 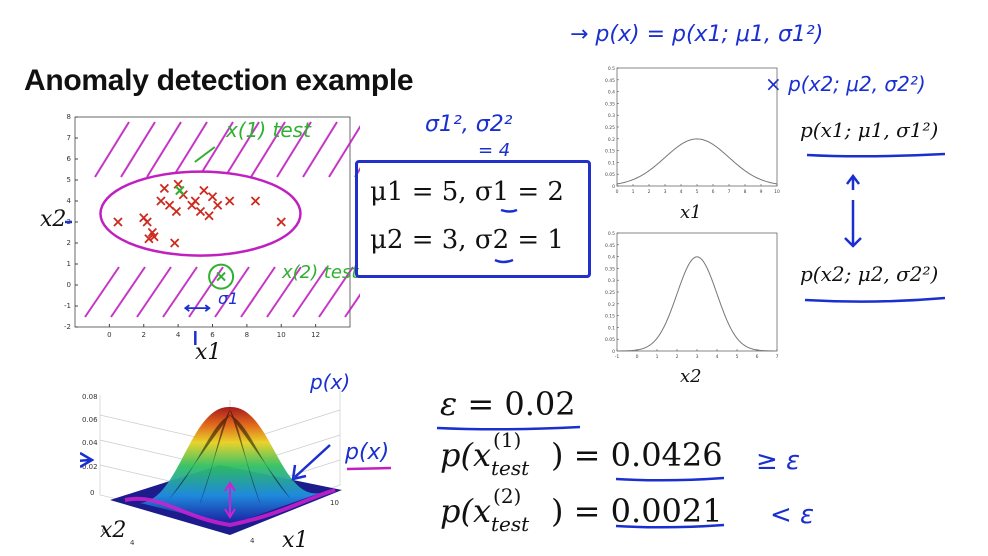 What do you see at coordinates (69, 138) in the screenshot?
I see `scatter-y-tick: 7` at bounding box center [69, 138].